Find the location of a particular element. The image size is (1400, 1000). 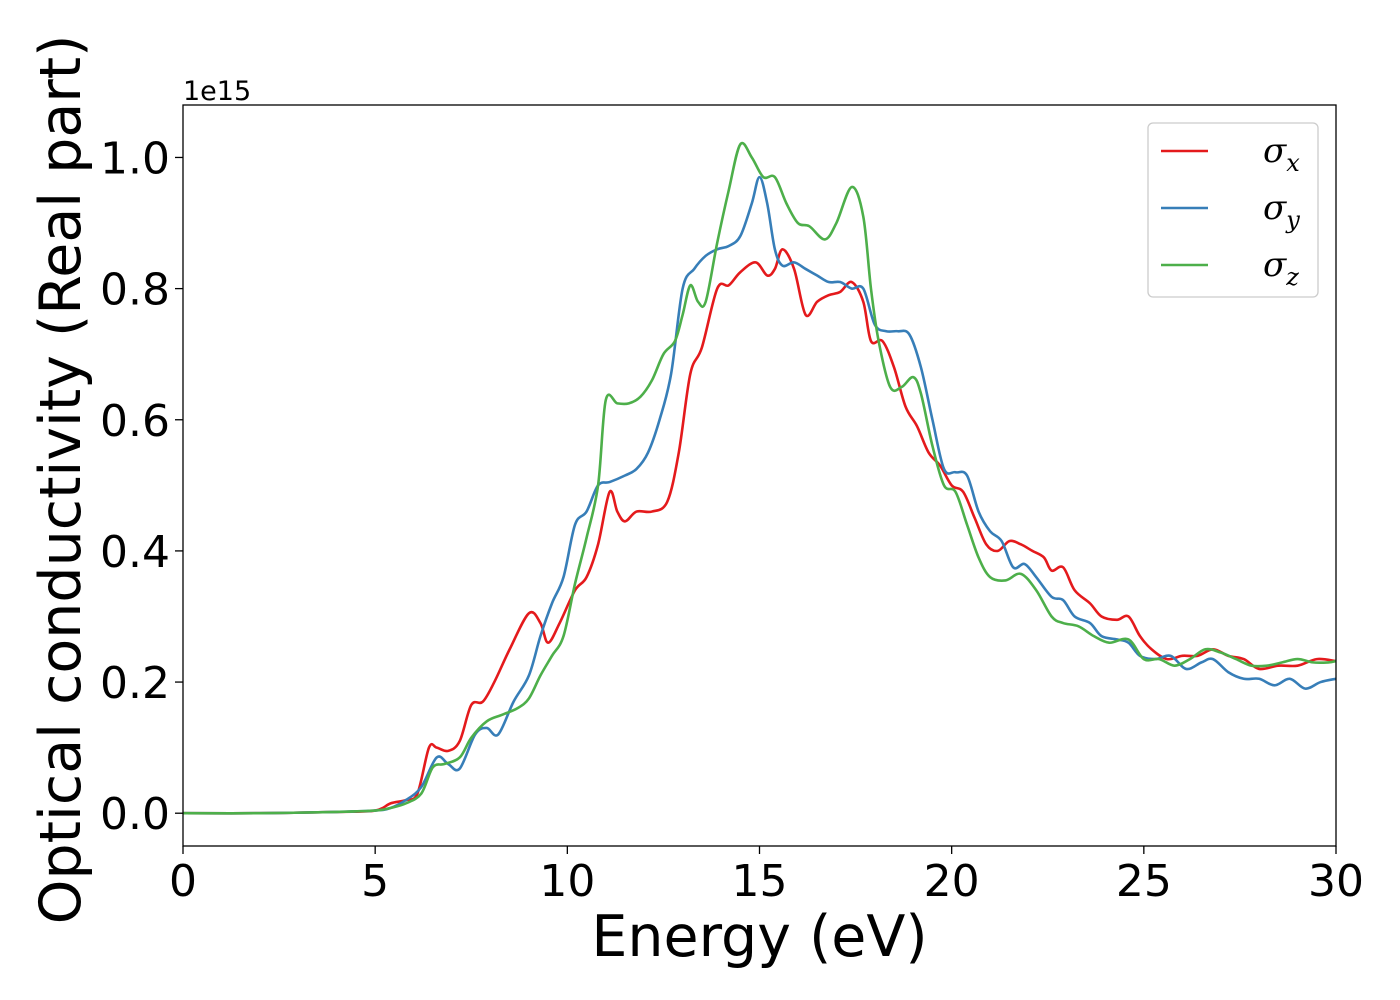

x-tick-label: 15 is located at coordinates (760, 881).